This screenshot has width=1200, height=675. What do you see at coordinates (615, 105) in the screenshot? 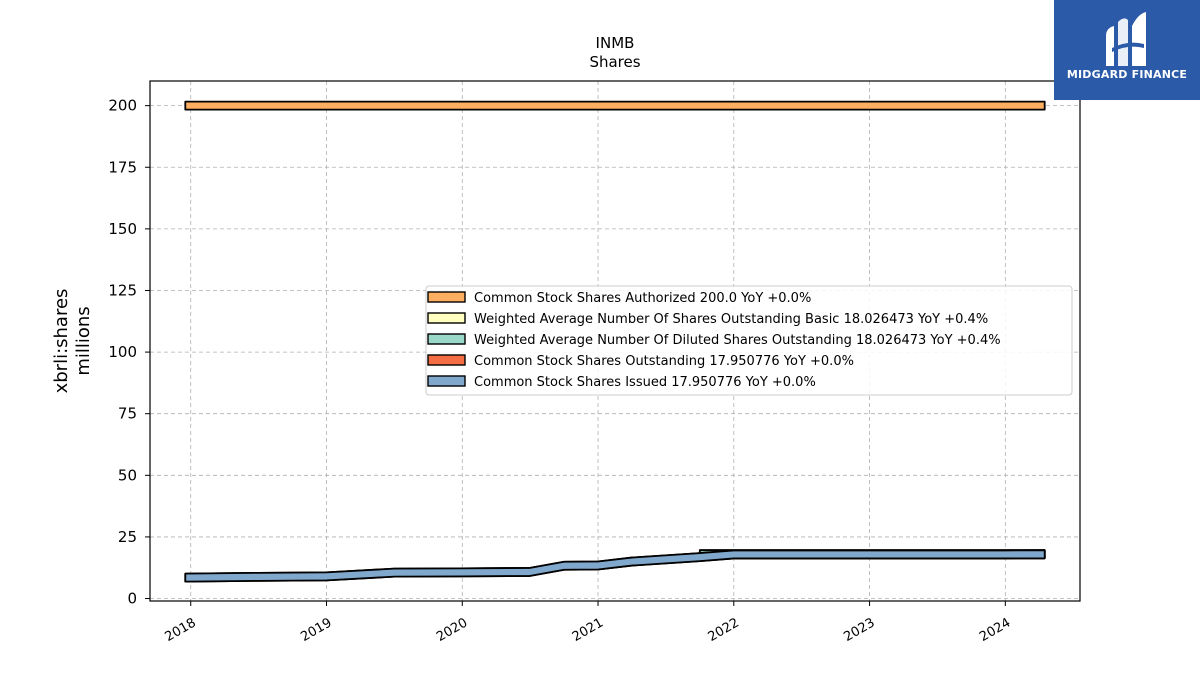
I see `series-0-area` at bounding box center [615, 105].